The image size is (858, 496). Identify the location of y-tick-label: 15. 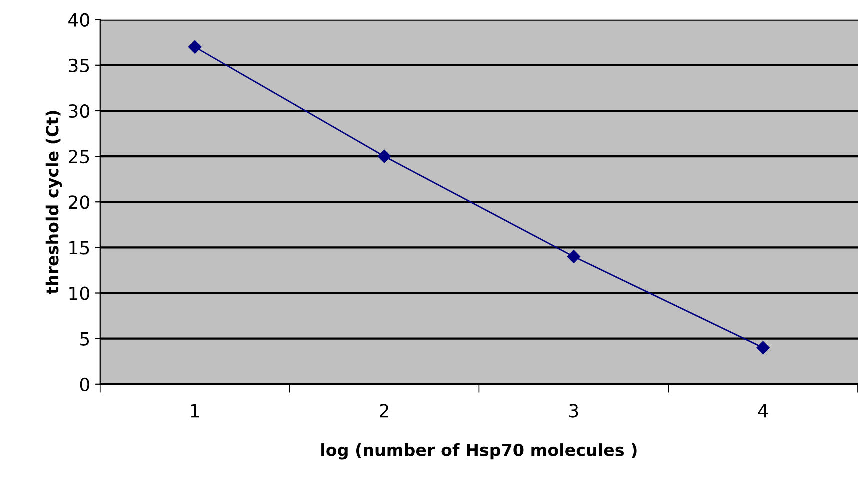
(80, 248).